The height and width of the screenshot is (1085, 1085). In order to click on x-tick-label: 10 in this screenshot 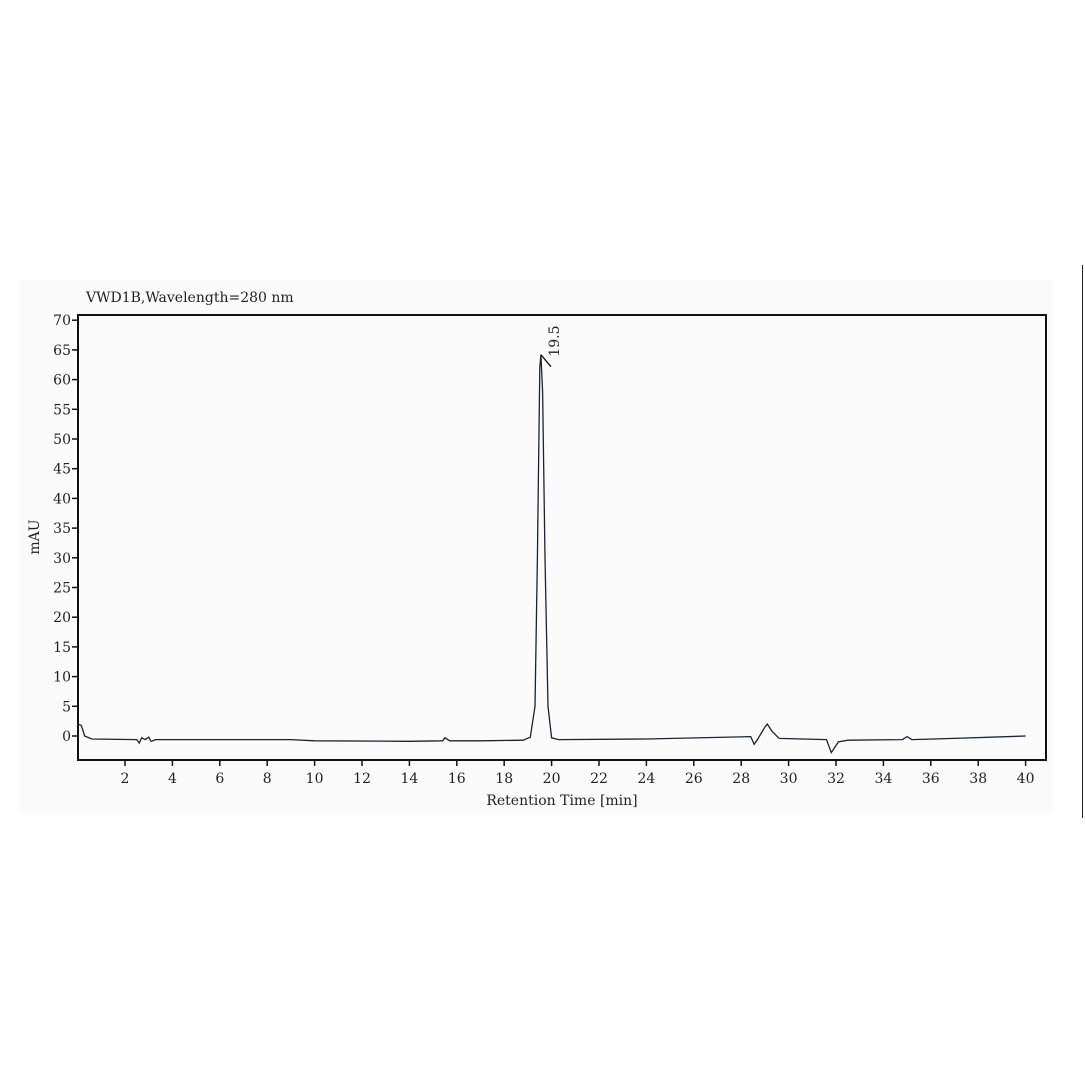, I will do `click(315, 779)`.